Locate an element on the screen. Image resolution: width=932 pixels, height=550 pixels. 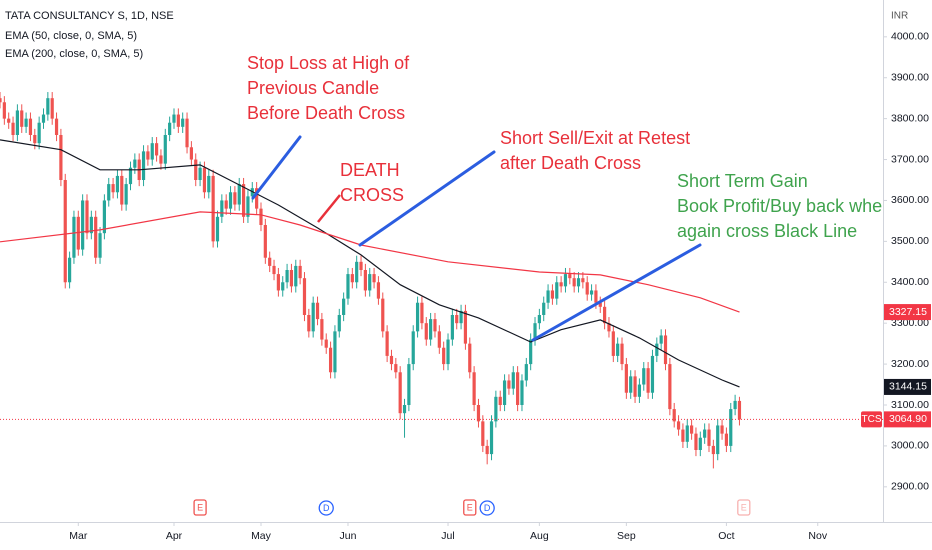
price-badge-label: 3064.90 is located at coordinates (908, 419).